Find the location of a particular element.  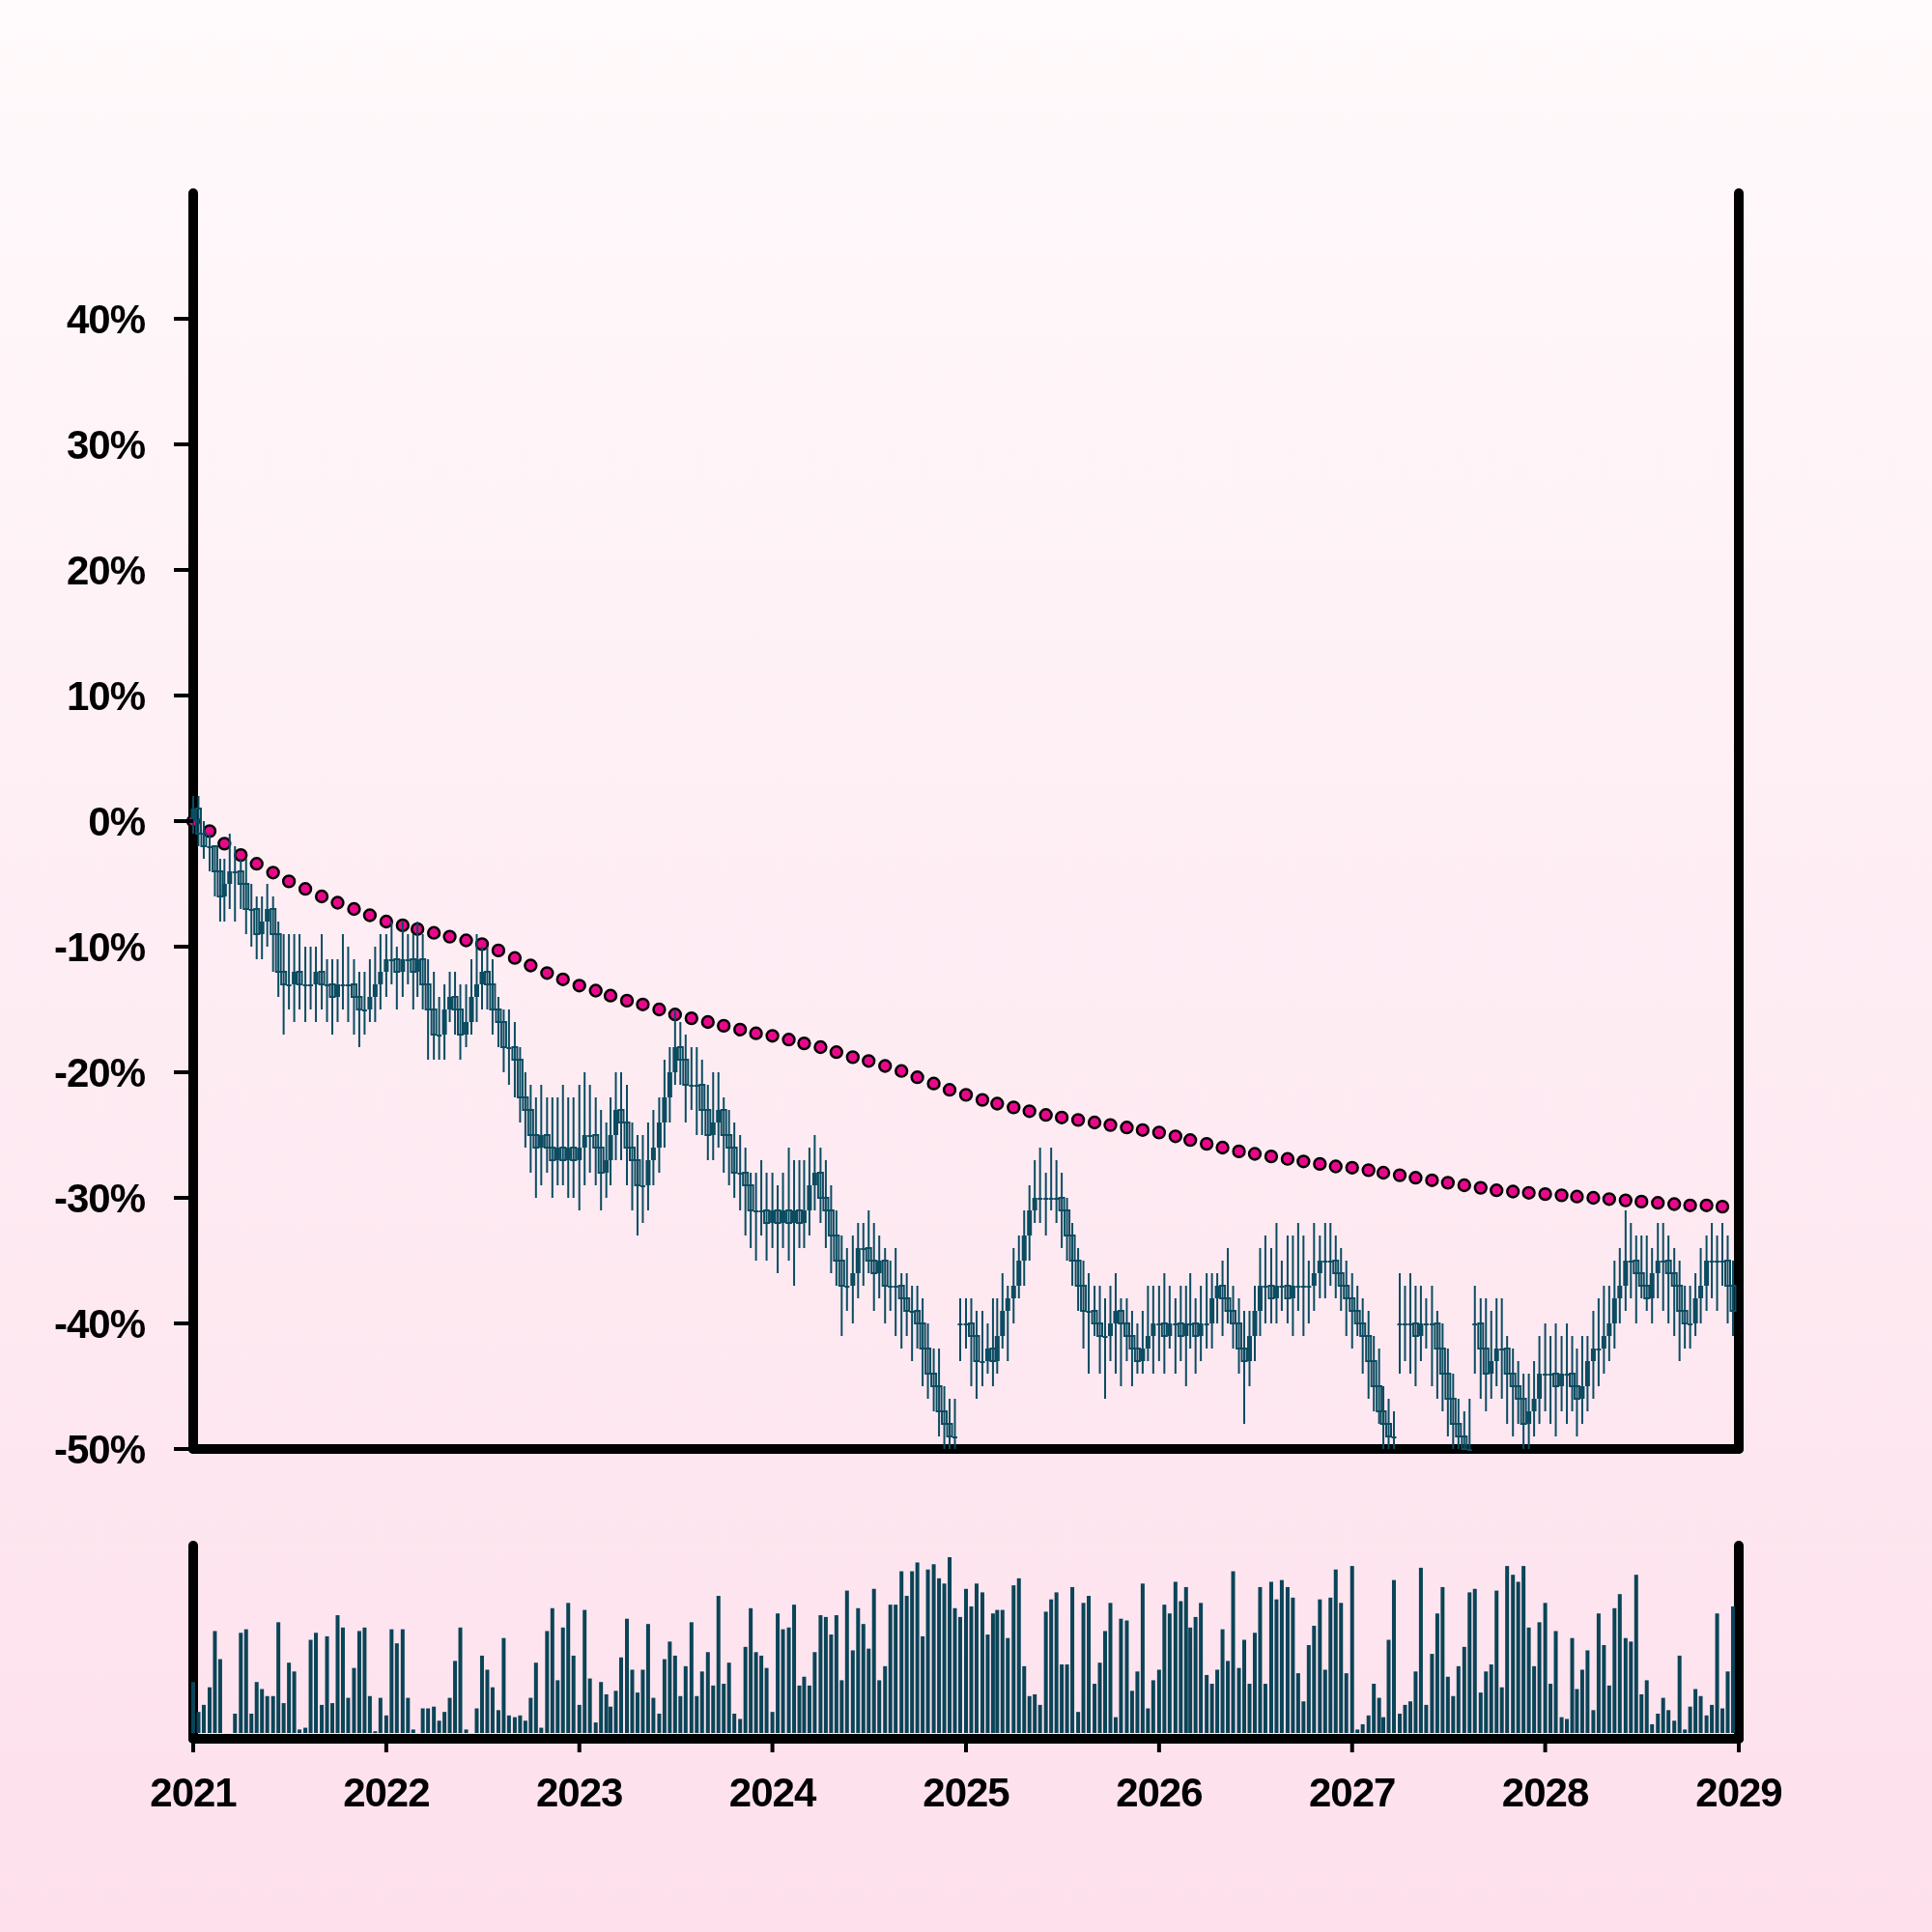

y-tick-label: 0% is located at coordinates (117, 822).